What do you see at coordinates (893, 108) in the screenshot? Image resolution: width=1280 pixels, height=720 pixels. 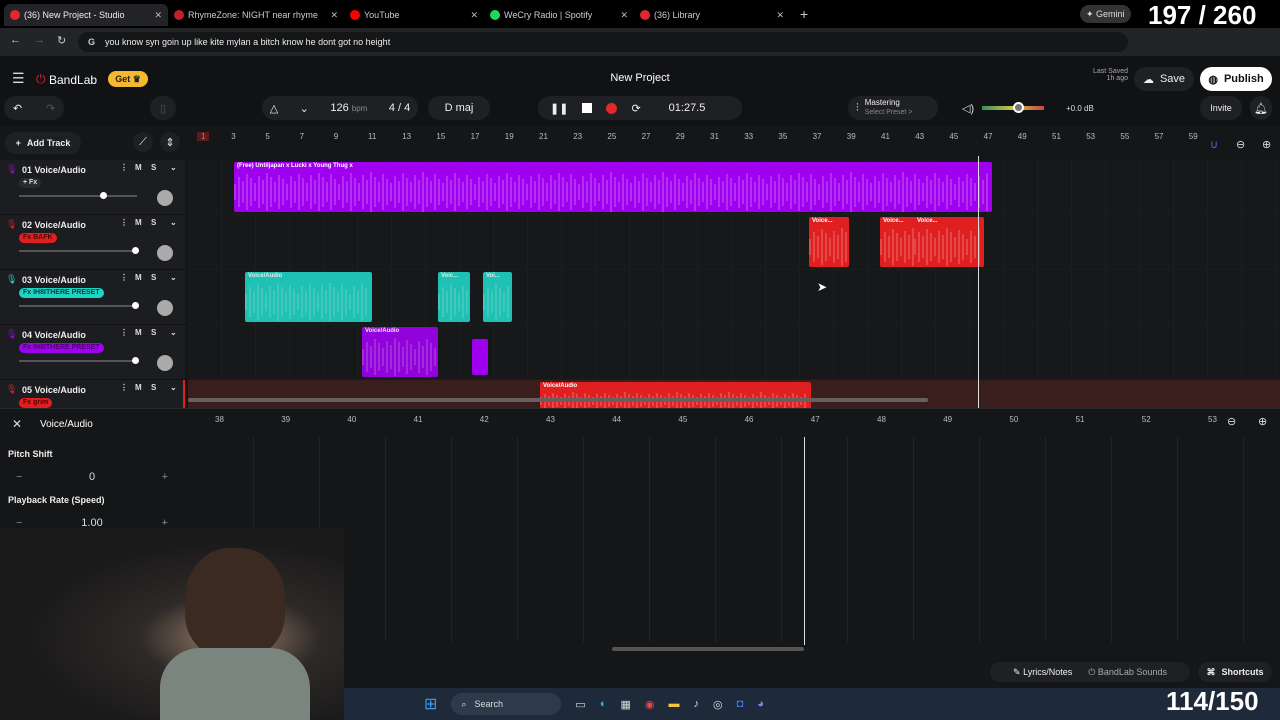 I see `mastering-button: ⫶ Mastering Select Preset >` at bounding box center [893, 108].